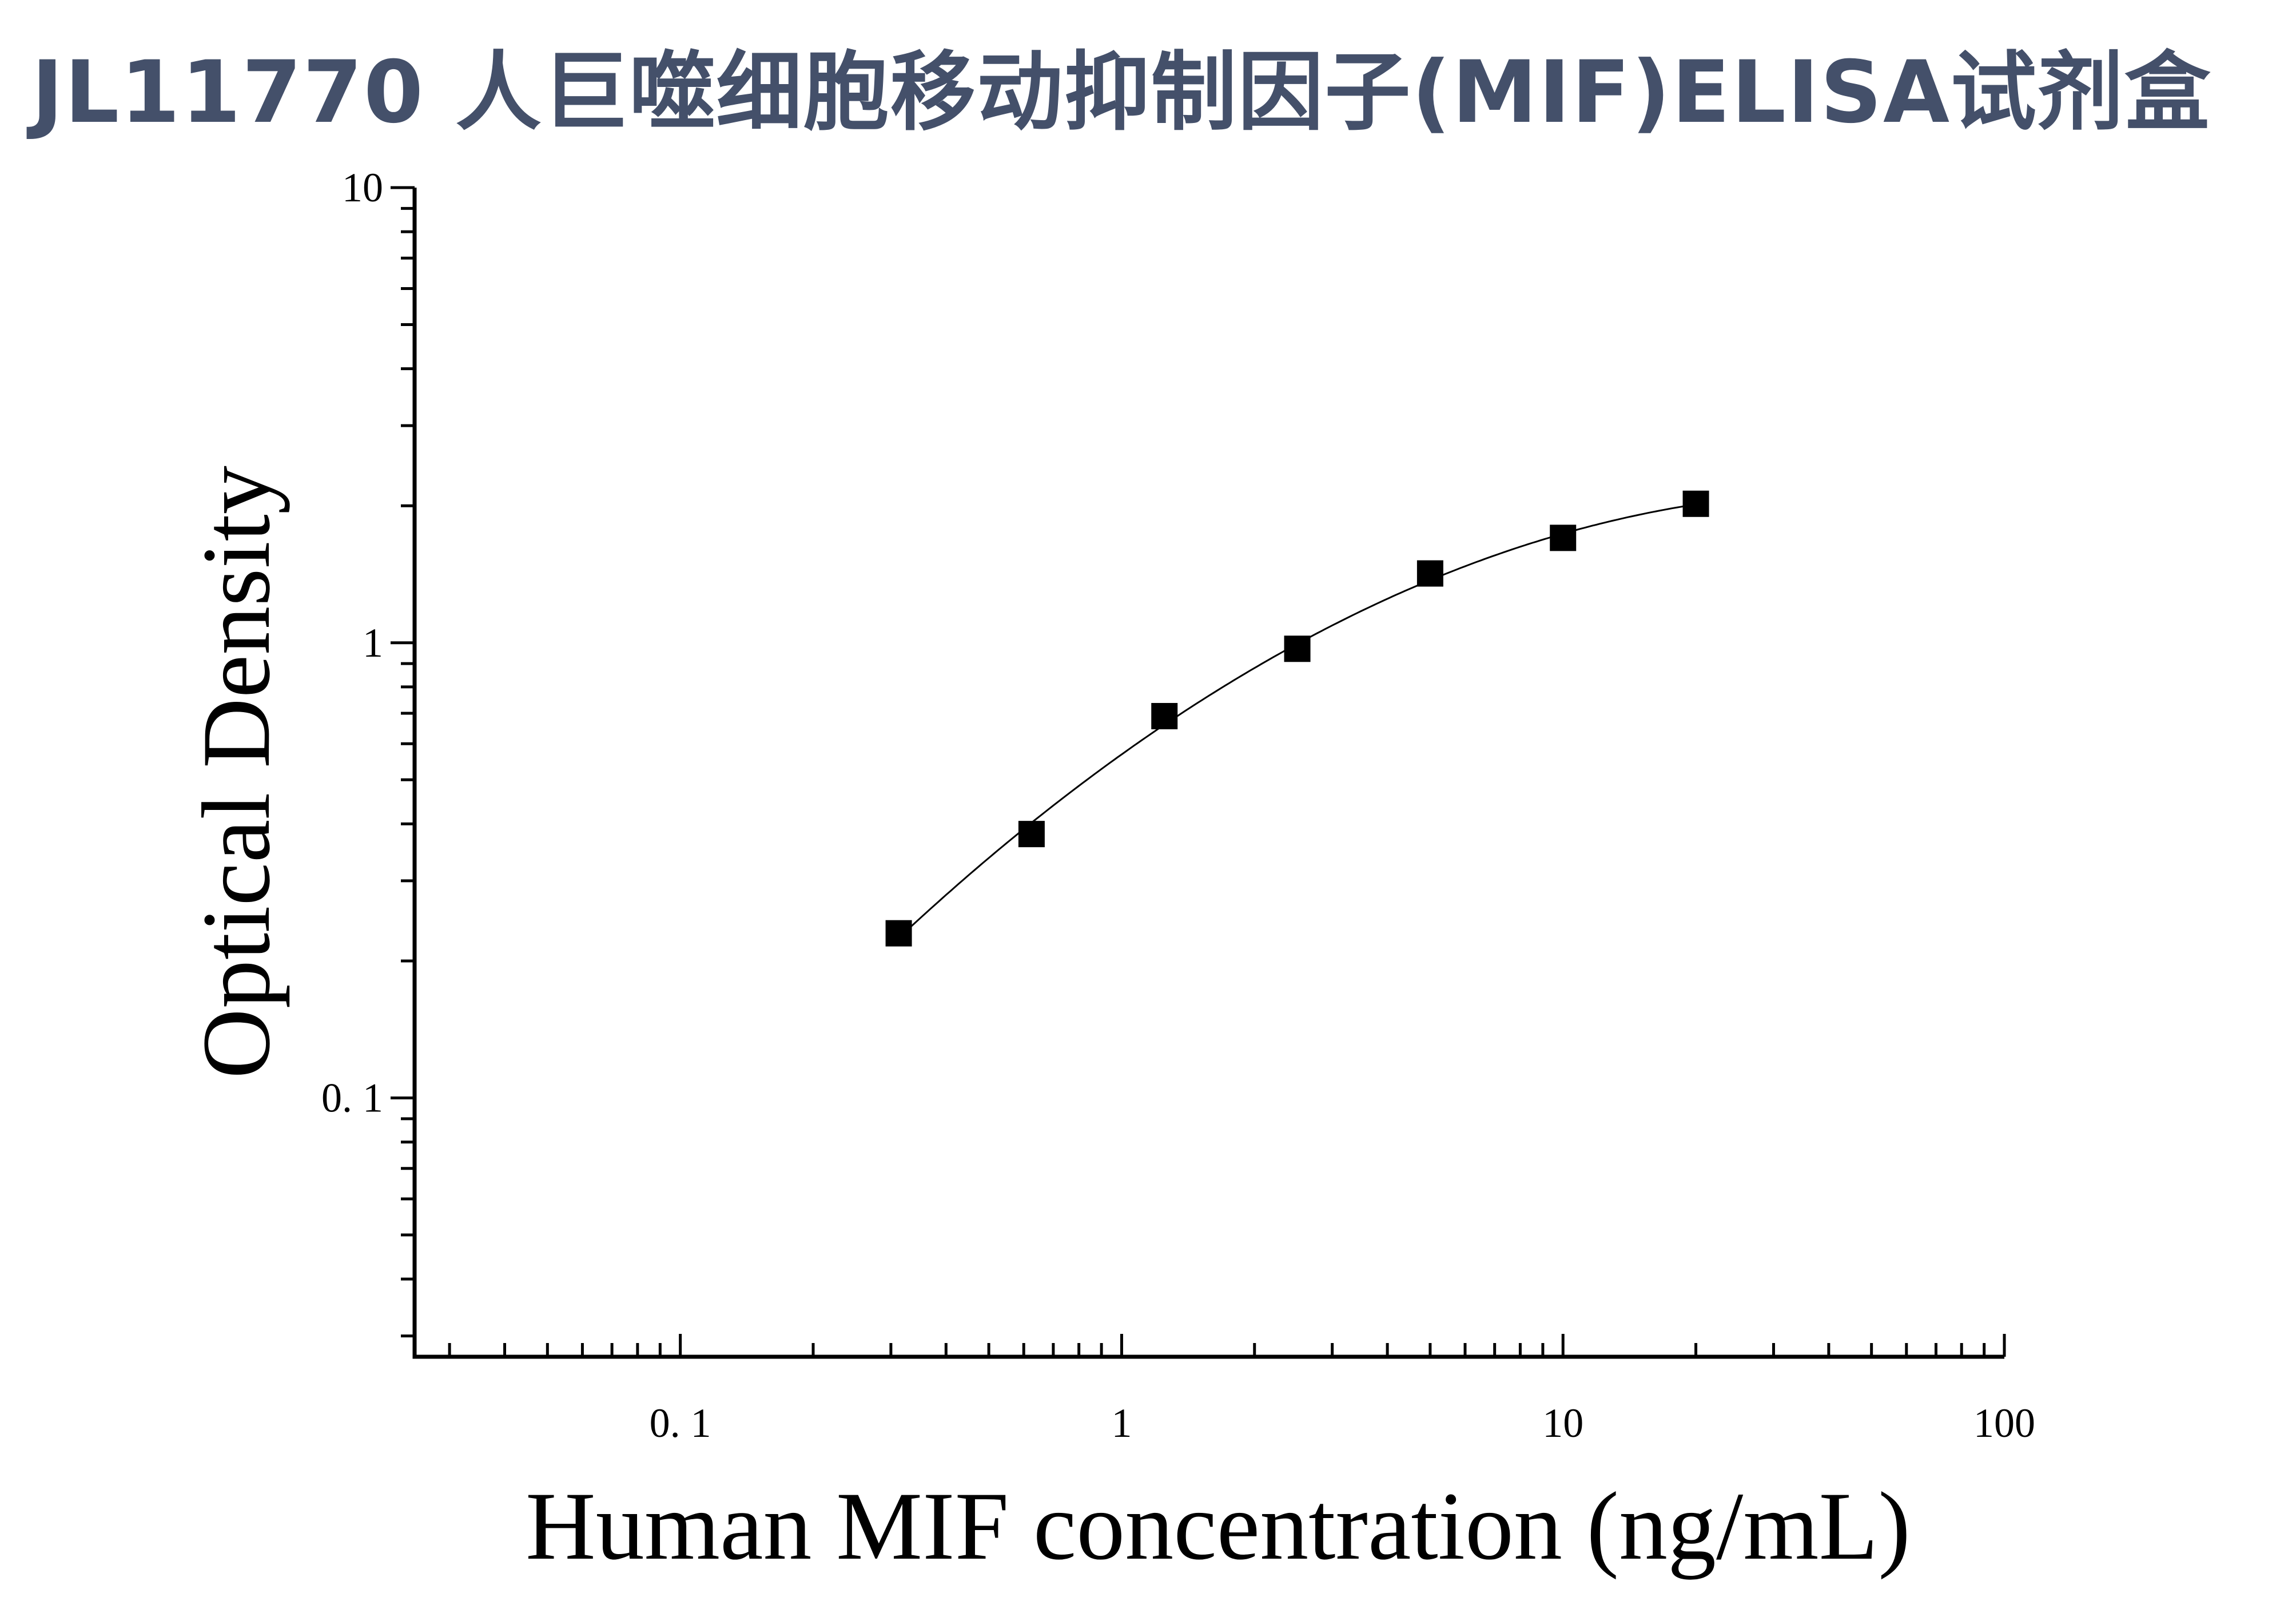 The width and height of the screenshot is (2296, 1605). I want to click on x-axis-label: Human MIF concentration (ng/mL), so click(1218, 1526).